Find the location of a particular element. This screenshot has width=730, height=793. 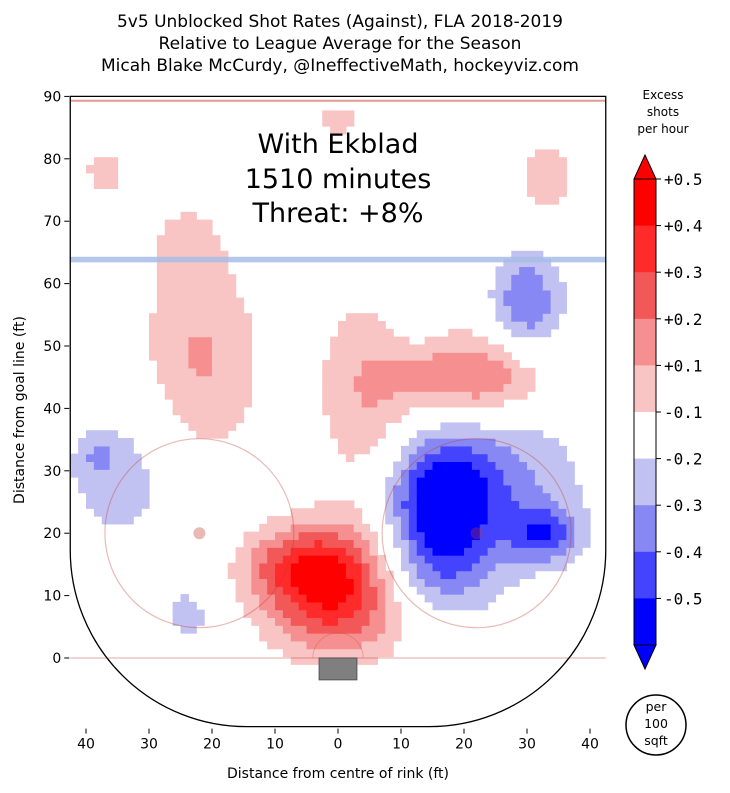

annotation-line-1: With Ekblad is located at coordinates (338, 144).